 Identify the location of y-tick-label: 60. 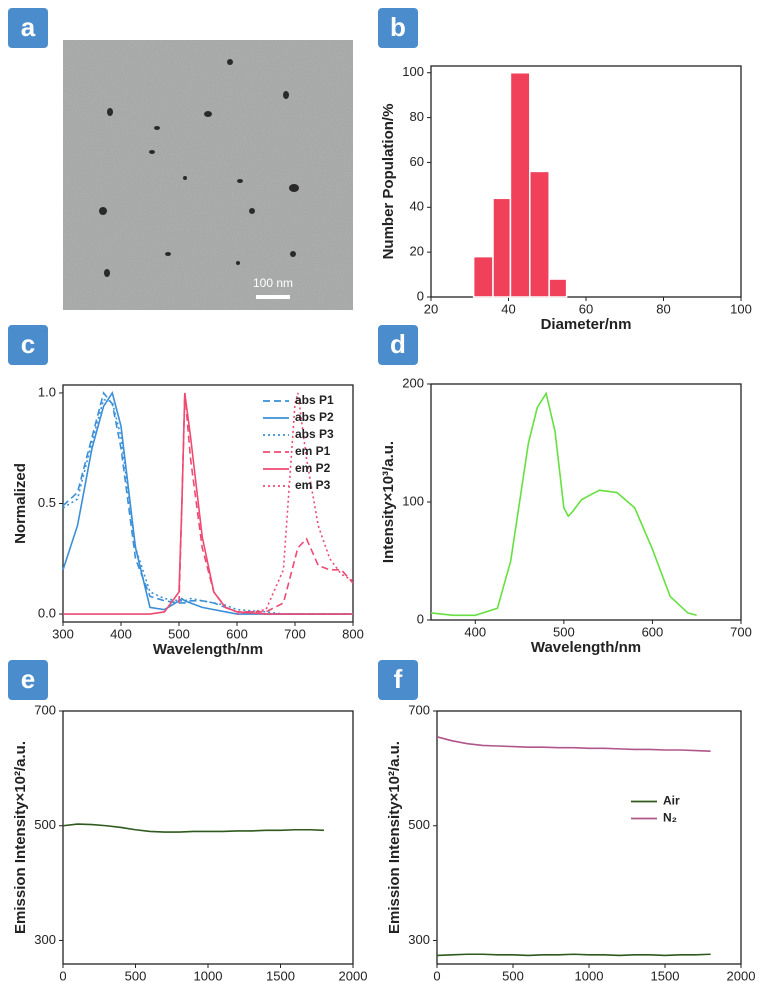
(417, 161).